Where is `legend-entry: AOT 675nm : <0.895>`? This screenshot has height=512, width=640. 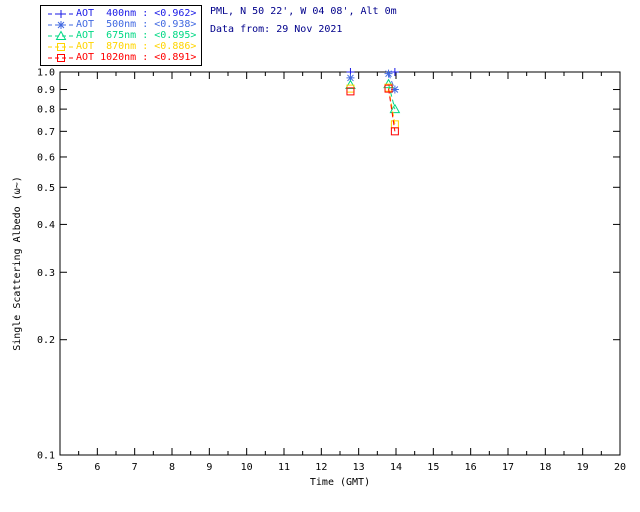 legend-entry: AOT 675nm : <0.895> is located at coordinates (121, 35).